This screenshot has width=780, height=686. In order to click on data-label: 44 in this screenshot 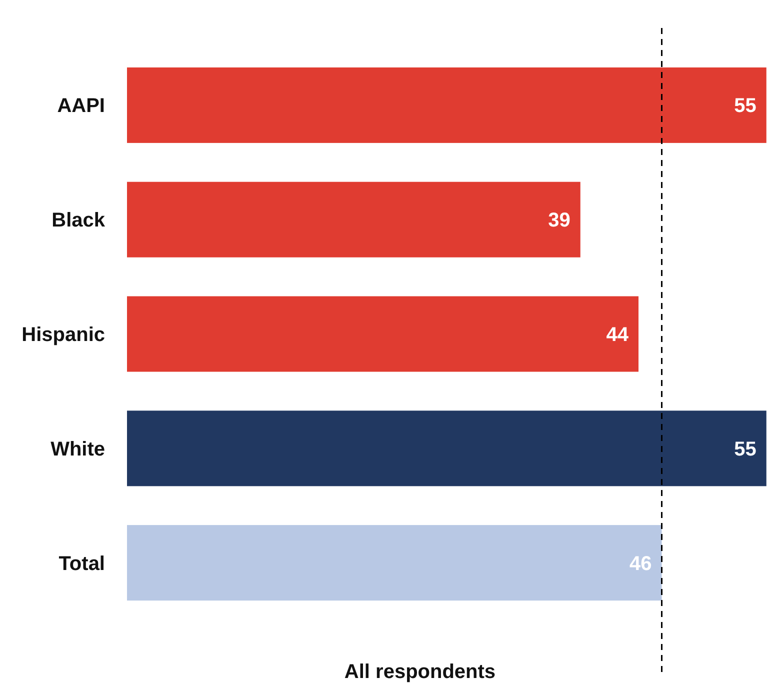, I will do `click(618, 335)`.